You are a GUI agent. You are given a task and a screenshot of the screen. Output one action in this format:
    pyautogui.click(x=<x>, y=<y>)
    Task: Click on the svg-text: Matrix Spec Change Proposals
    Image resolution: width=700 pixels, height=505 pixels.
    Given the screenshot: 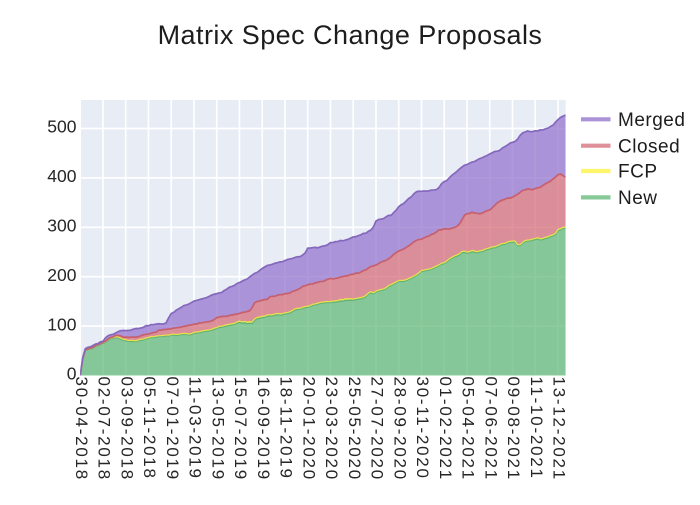 What is the action you would take?
    pyautogui.click(x=350, y=35)
    